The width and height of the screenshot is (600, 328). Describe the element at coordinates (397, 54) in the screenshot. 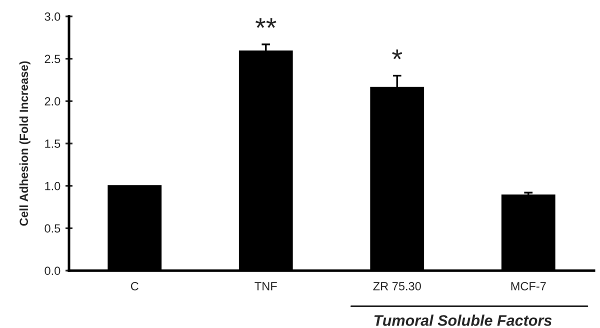

I see `annotation: *` at that location.